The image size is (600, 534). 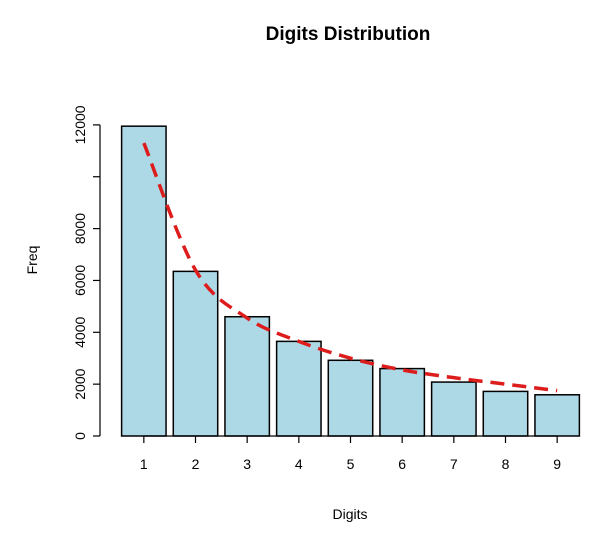 What do you see at coordinates (80, 280) in the screenshot?
I see `y-tick-label-6000: 6000` at bounding box center [80, 280].